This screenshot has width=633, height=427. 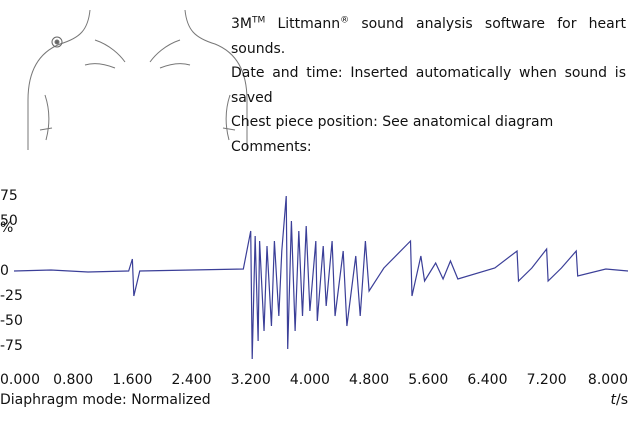 What do you see at coordinates (4, 271) in the screenshot?
I see `y-tick-label: 0` at bounding box center [4, 271].